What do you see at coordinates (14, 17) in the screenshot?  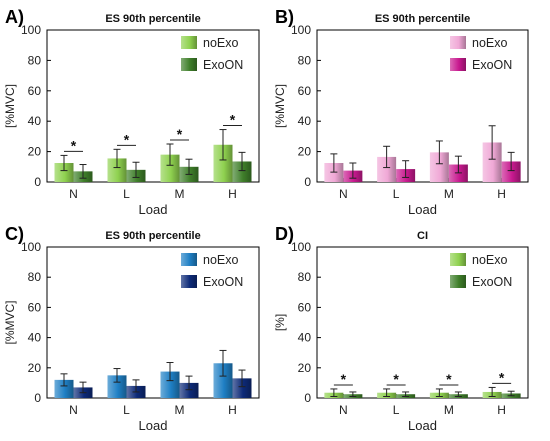 I see `panel-label: A)` at bounding box center [14, 17].